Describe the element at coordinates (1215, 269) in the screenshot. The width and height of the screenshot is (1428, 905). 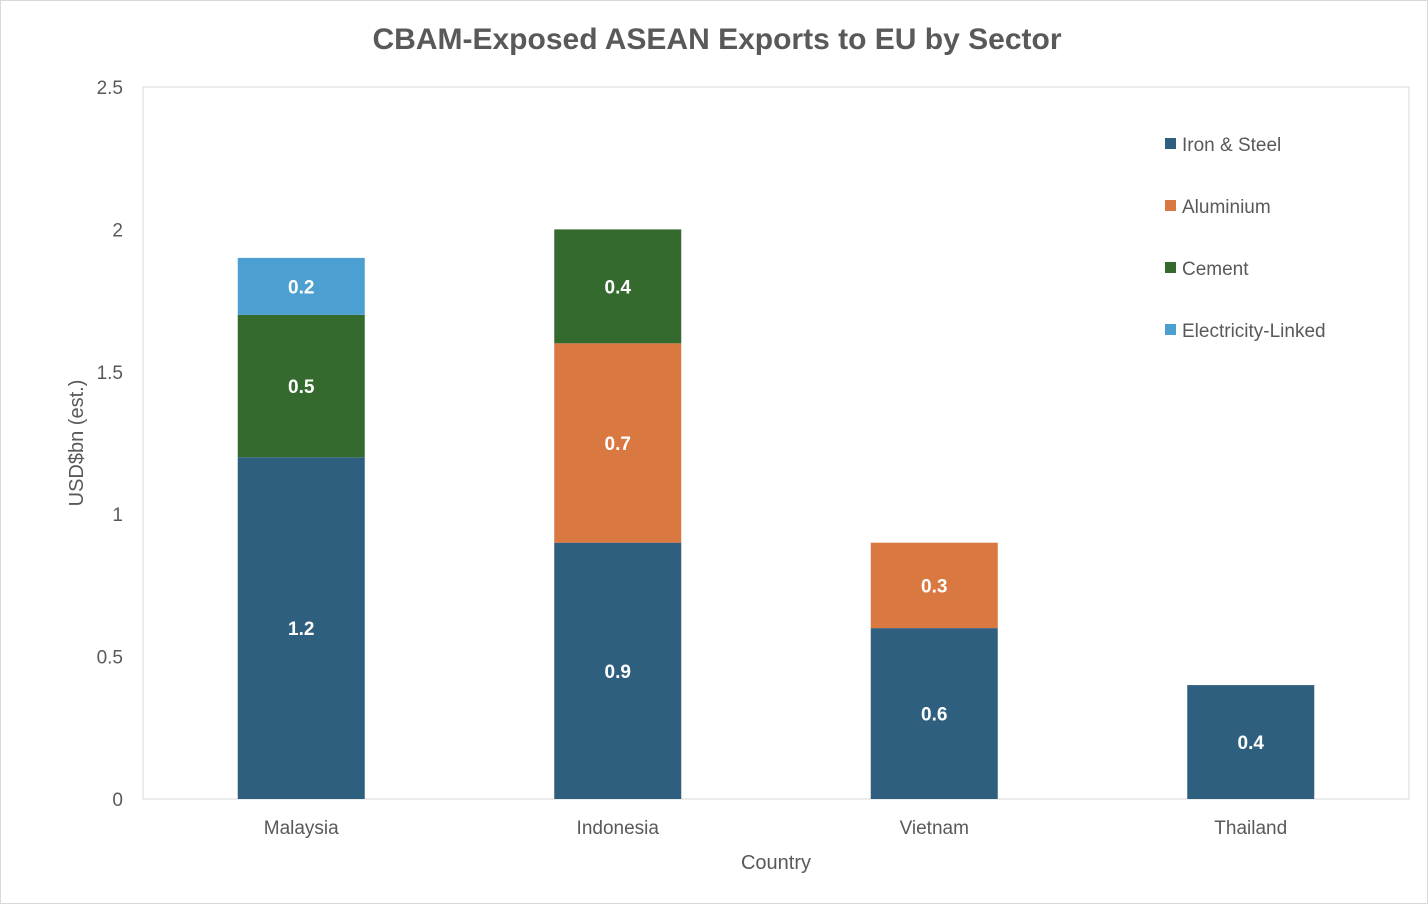
I see `legend-label: Cement` at that location.